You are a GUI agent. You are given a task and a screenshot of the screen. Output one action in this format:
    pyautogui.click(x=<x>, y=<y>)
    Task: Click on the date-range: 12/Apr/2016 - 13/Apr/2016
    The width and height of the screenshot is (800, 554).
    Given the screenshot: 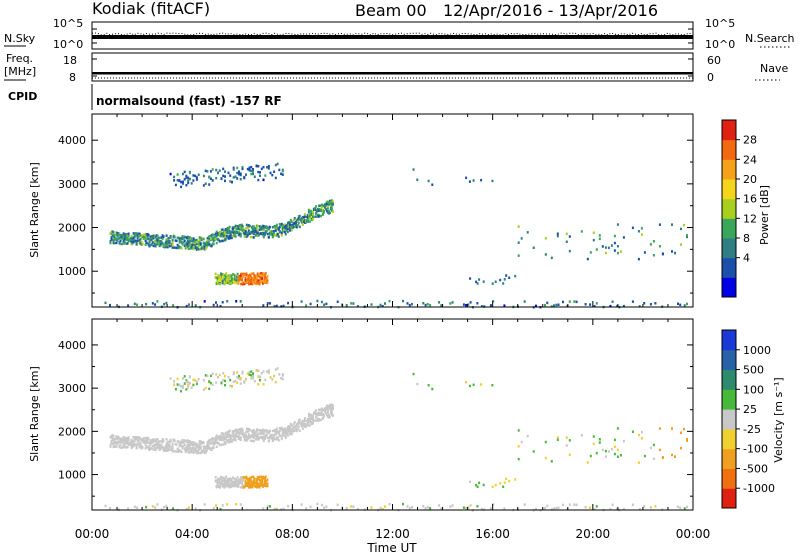 What is the action you would take?
    pyautogui.click(x=550, y=10)
    